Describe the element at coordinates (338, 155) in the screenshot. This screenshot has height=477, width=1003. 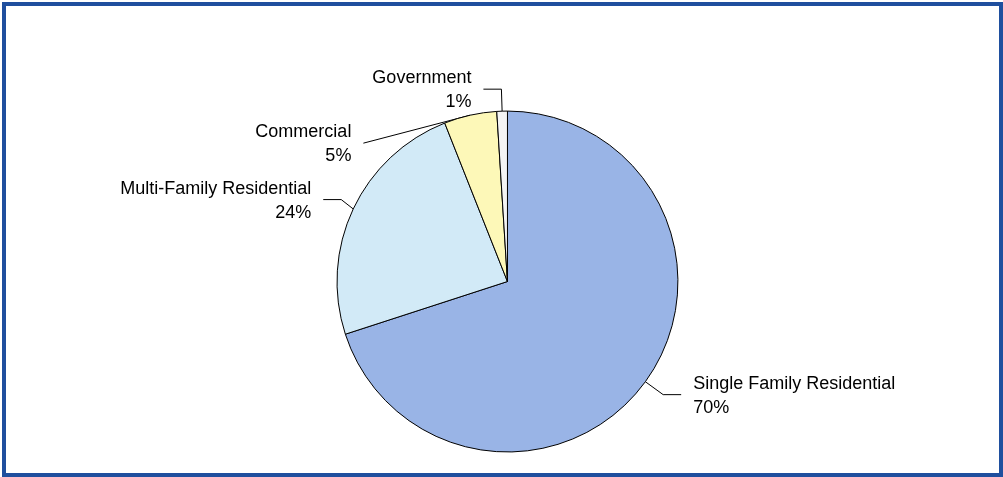
I see `data-label: 5%` at that location.